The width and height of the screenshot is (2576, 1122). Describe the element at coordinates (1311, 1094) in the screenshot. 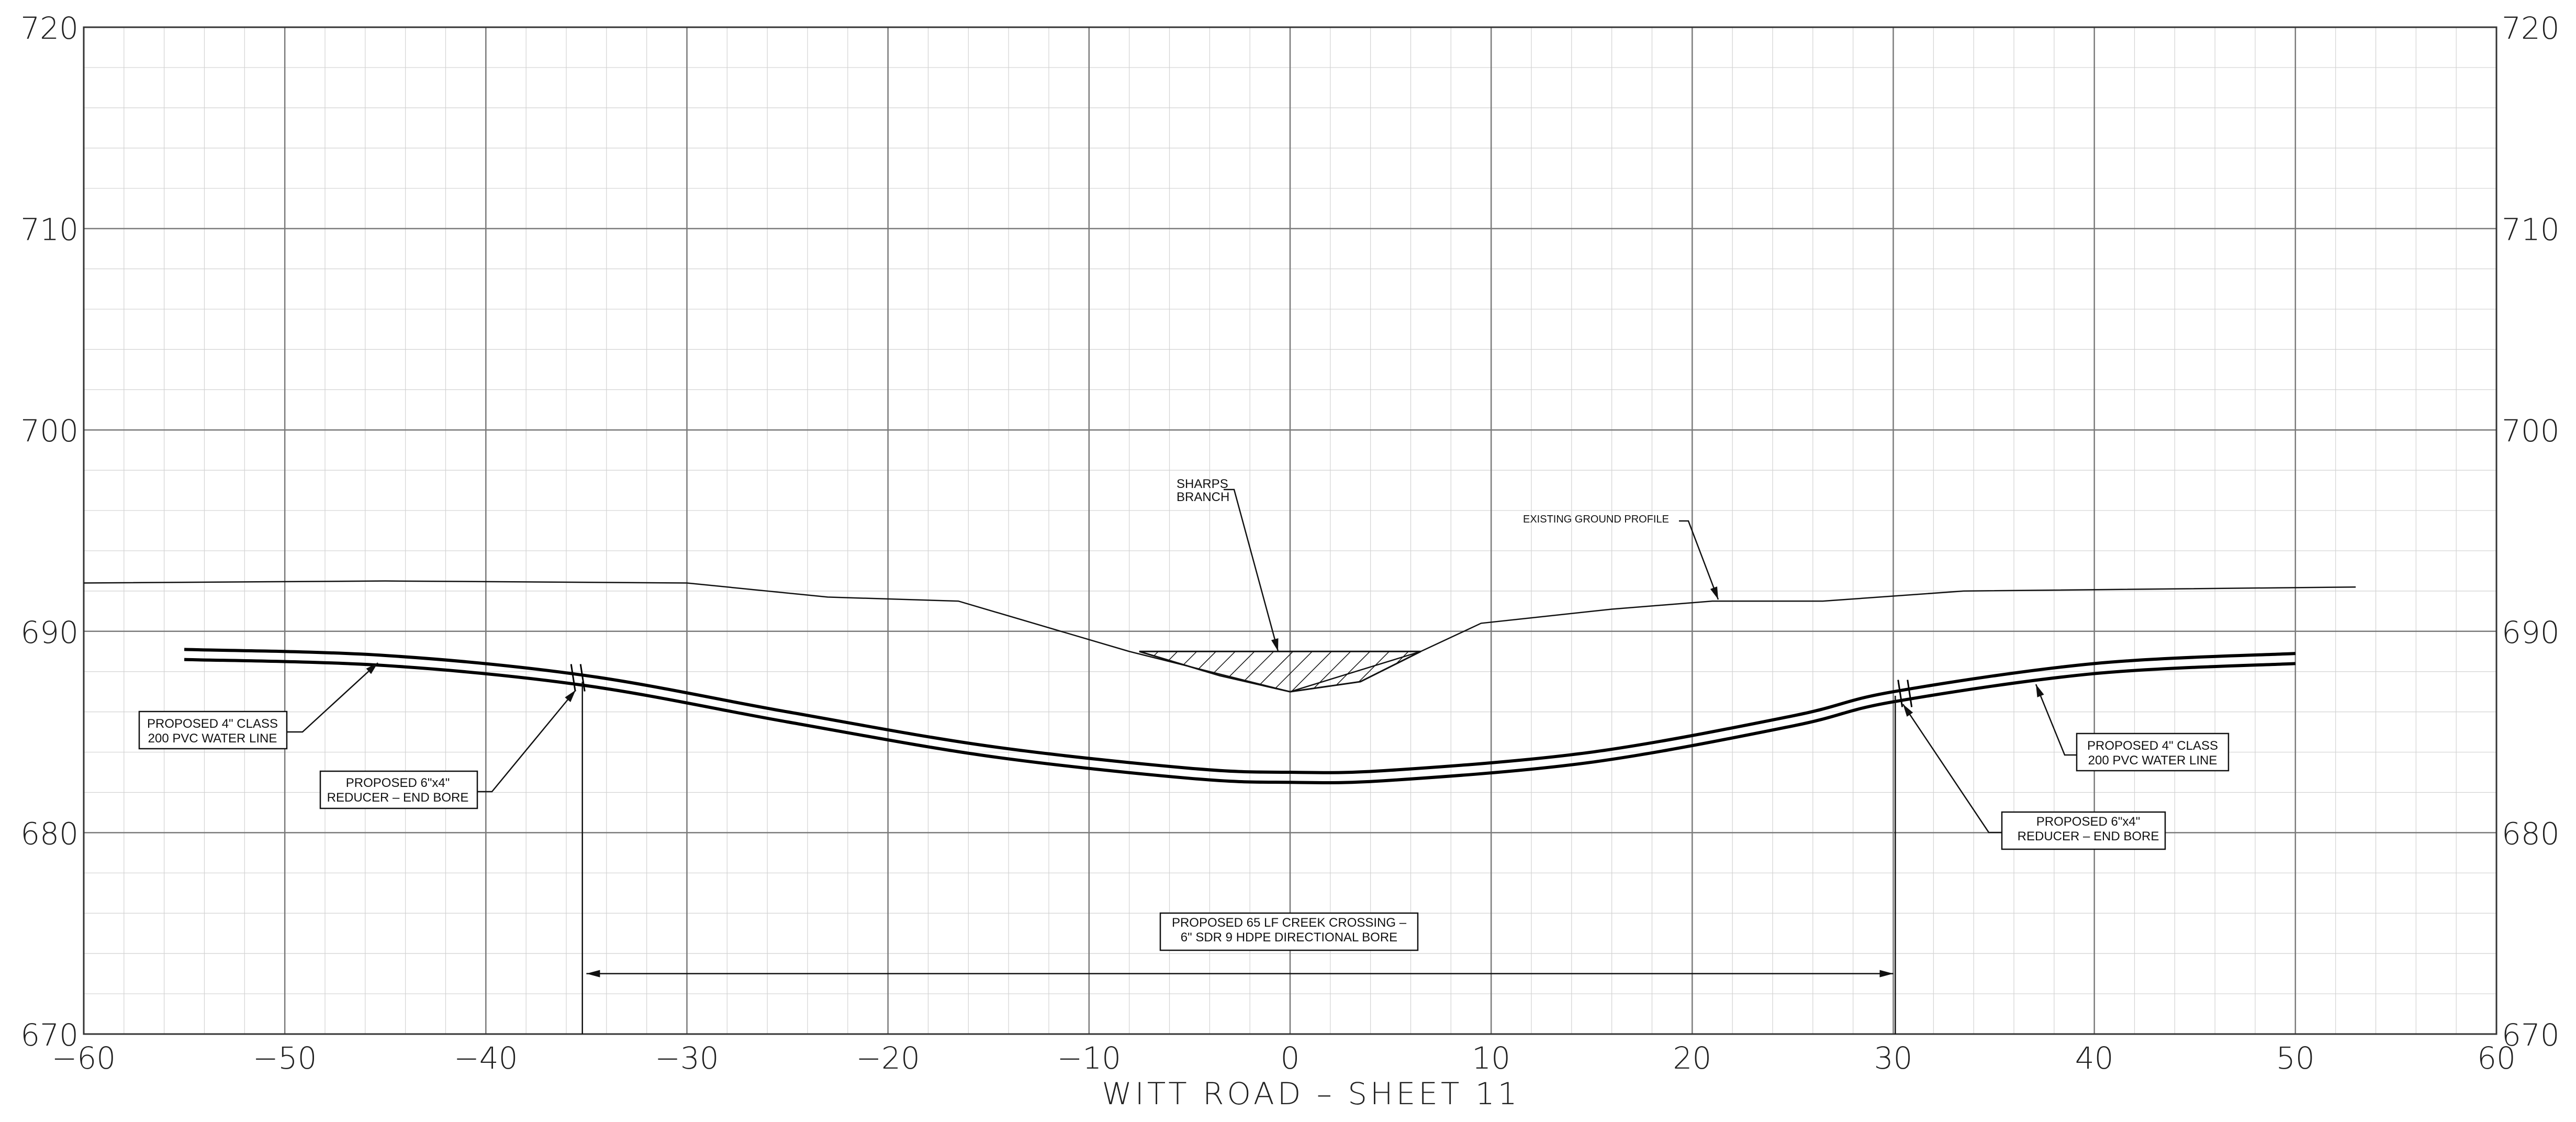

I see `sheet-title: WITT ROAD – SHEET 11` at that location.